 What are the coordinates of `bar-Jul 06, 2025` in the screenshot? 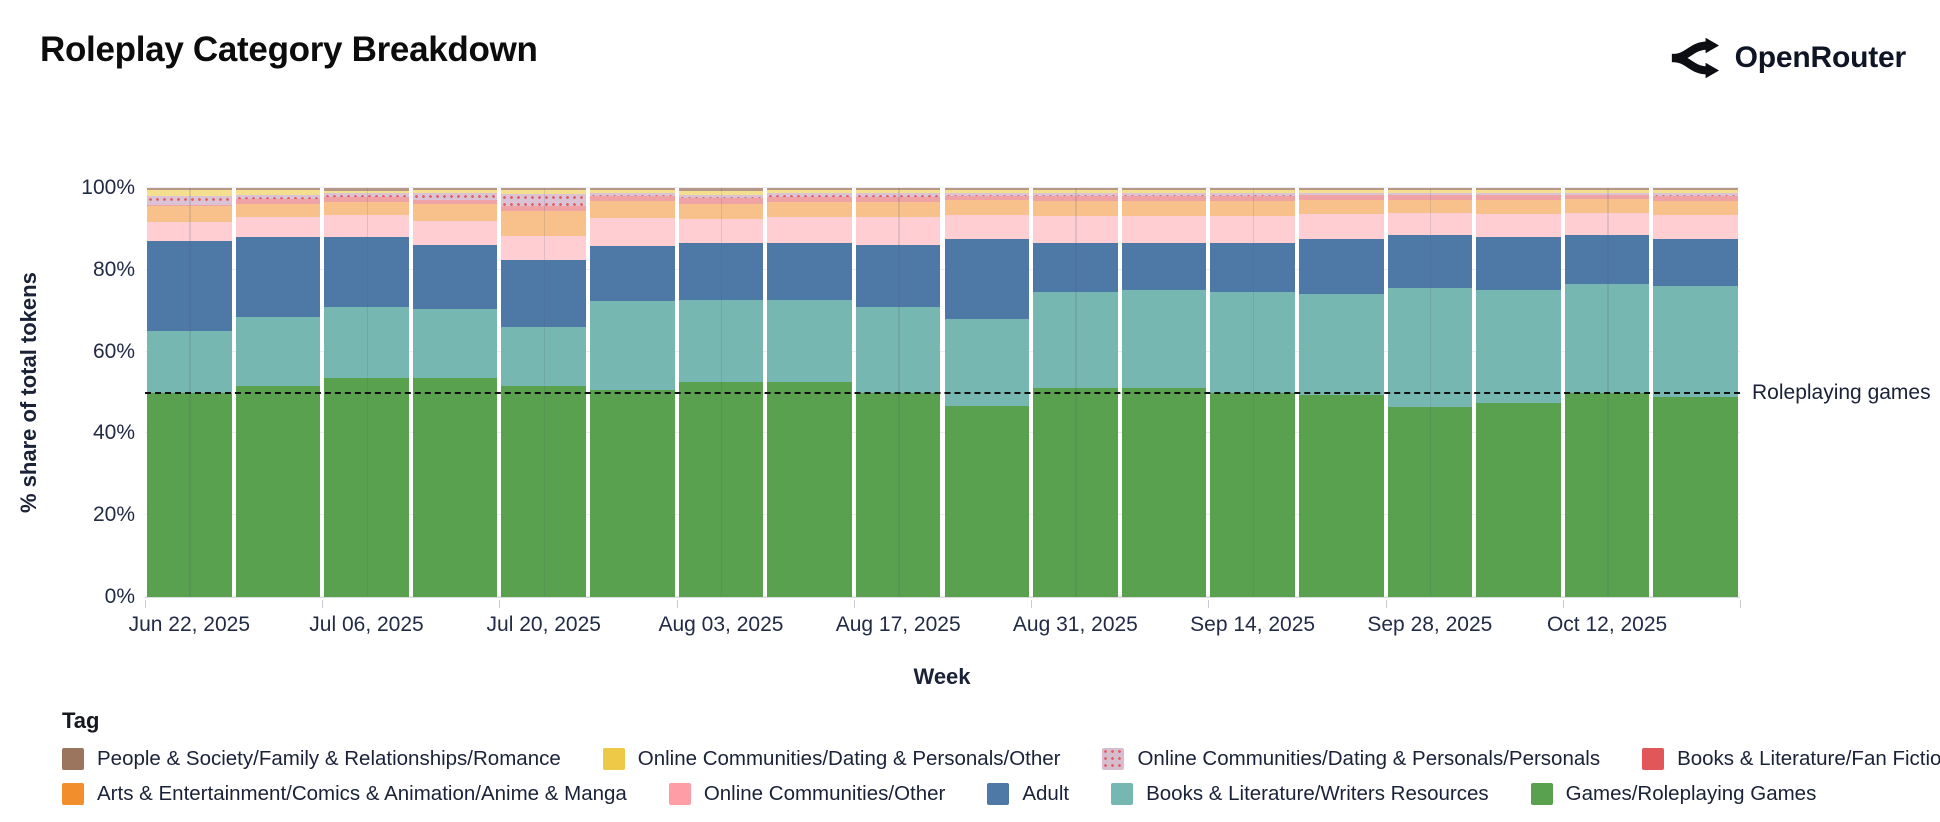 It's located at (366, 392).